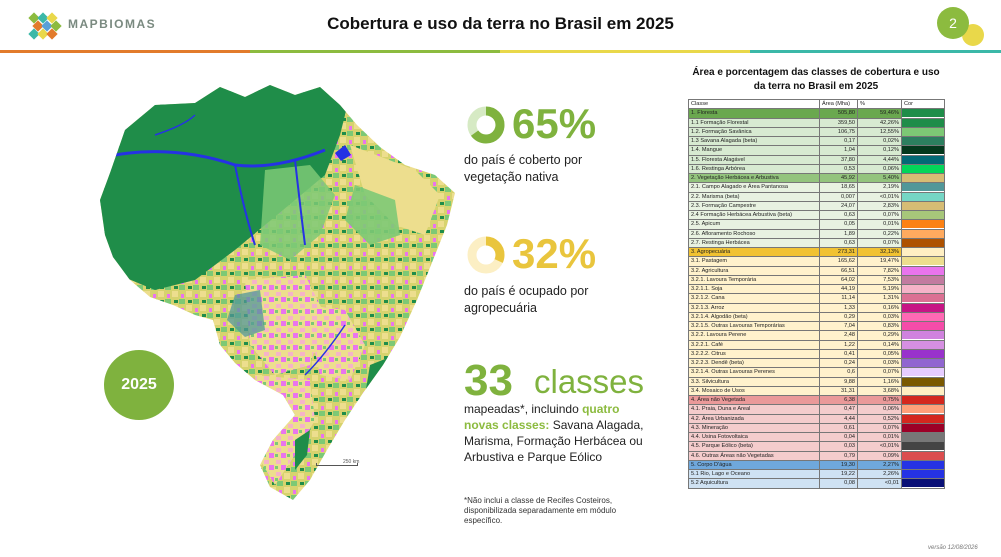 Image resolution: width=1001 pixels, height=557 pixels. Describe the element at coordinates (923, 104) in the screenshot. I see `column-header-color: Cor` at that location.